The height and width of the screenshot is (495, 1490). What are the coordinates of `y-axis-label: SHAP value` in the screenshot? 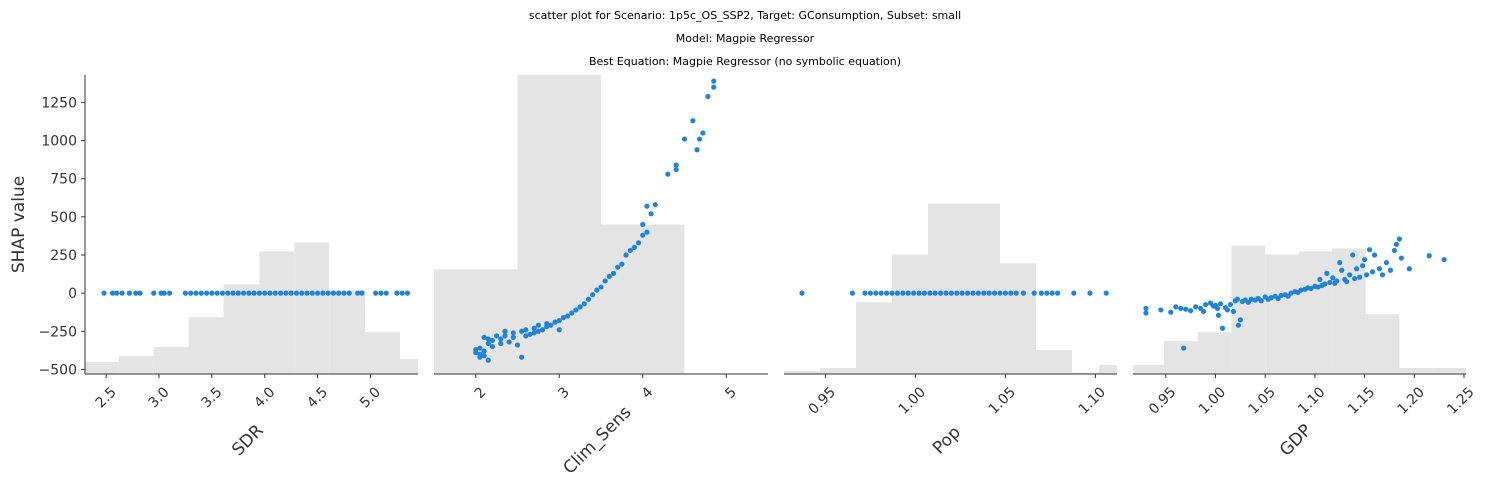 It's located at (19, 224).